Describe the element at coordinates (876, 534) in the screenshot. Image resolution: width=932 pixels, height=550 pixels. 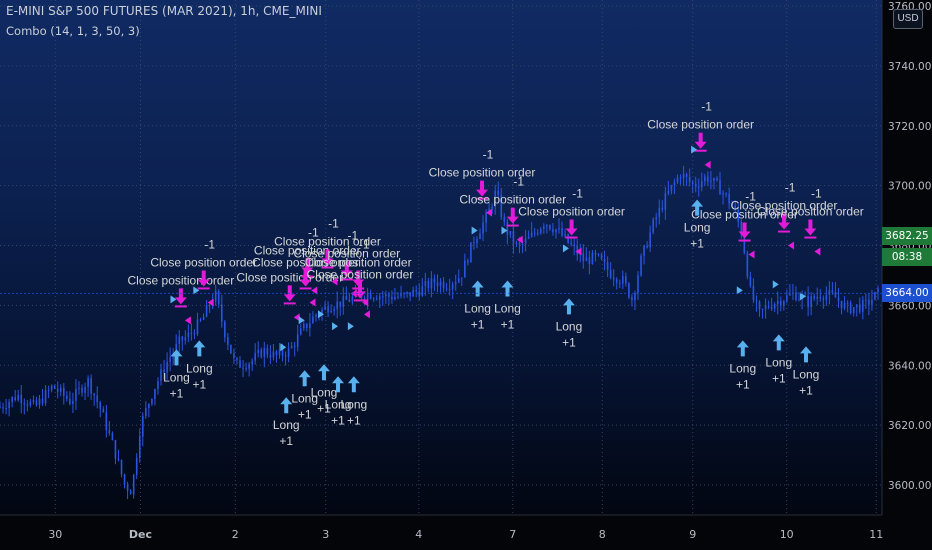
I see `x-tick-label: 11` at that location.